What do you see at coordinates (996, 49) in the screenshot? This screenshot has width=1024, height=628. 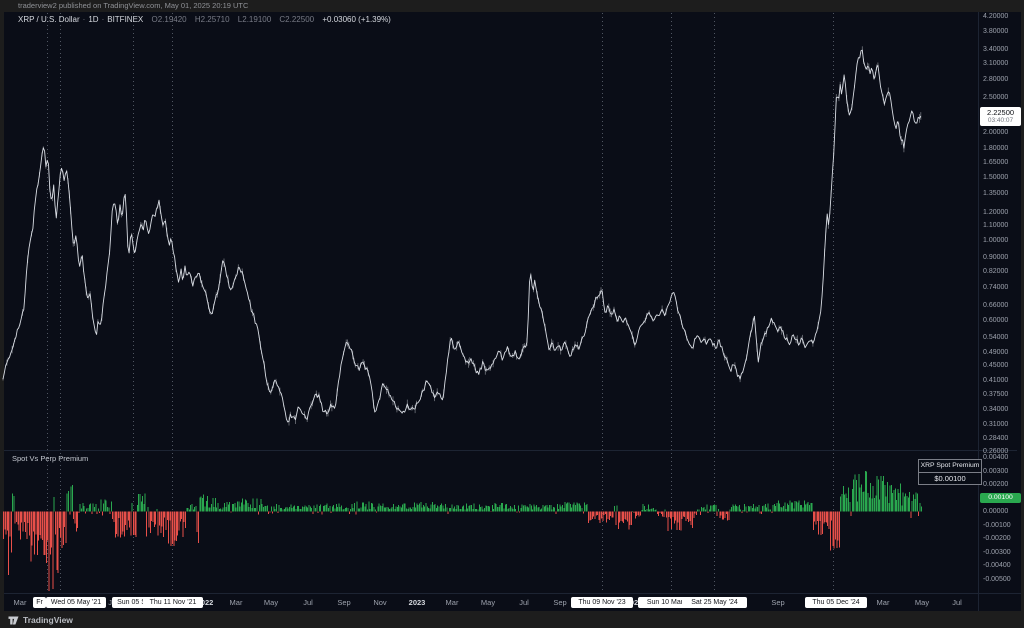 I see `price-tick-label: 3.40000` at bounding box center [996, 49].